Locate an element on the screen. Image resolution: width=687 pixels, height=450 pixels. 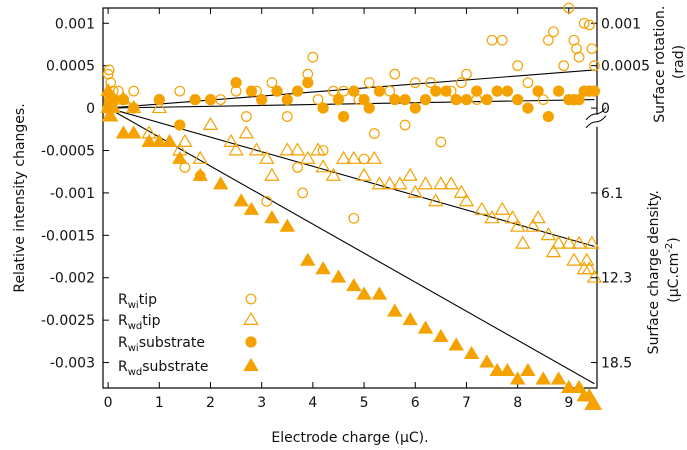
legend-label: Rwdtip is located at coordinates (139, 322).